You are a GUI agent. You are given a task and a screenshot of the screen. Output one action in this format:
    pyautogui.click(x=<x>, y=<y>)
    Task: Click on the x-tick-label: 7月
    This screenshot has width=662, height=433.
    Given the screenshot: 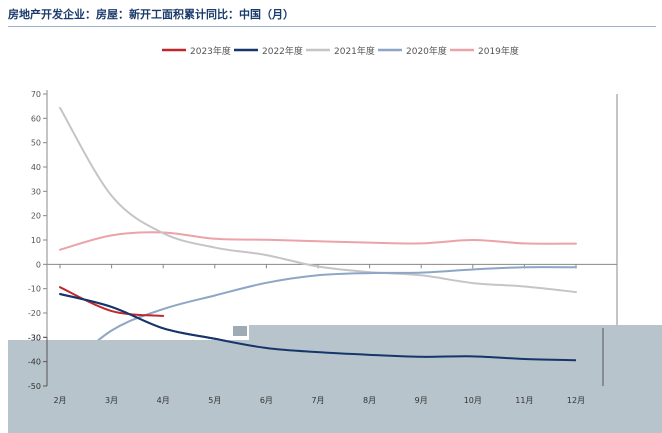 What is the action you would take?
    pyautogui.click(x=317, y=400)
    